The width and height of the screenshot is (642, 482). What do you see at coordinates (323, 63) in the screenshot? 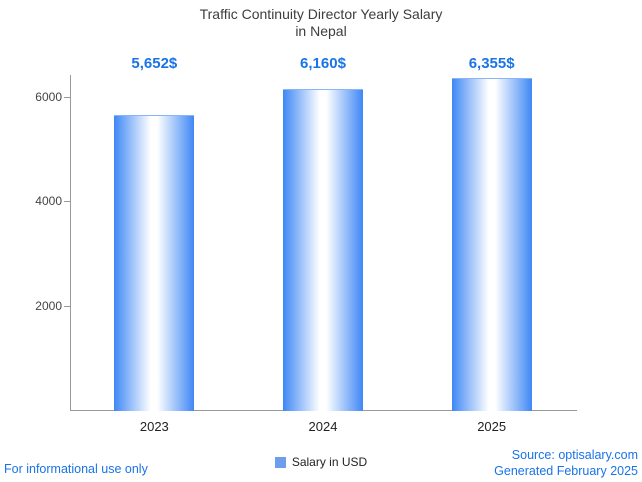
I see `value-label-2024: 6,160$` at bounding box center [323, 63].